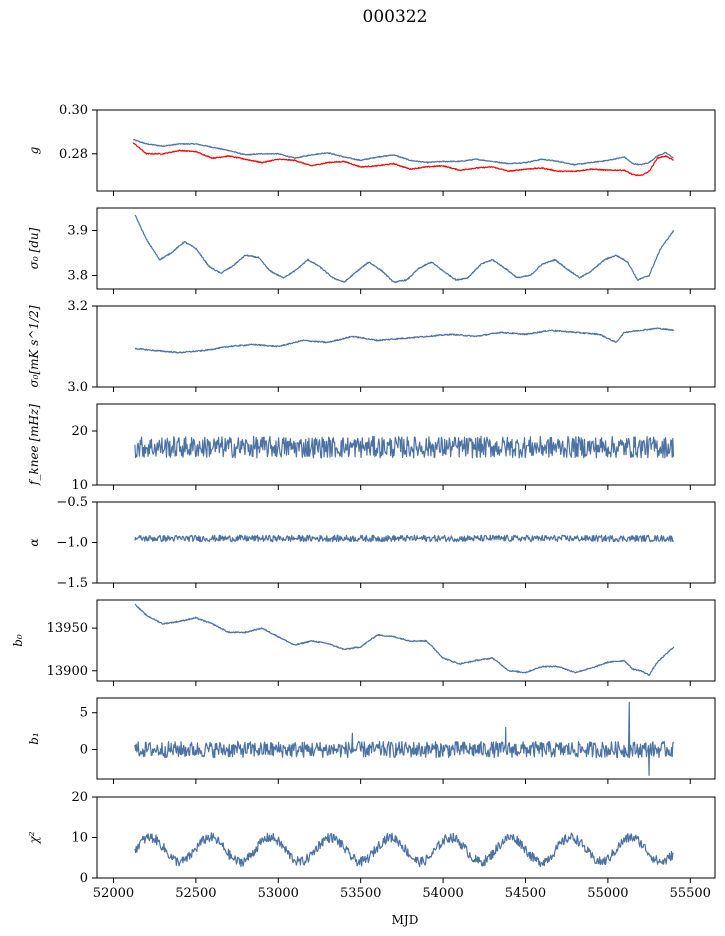 The width and height of the screenshot is (725, 936). What do you see at coordinates (84, 713) in the screenshot?
I see `y-tick-label: 5` at bounding box center [84, 713].